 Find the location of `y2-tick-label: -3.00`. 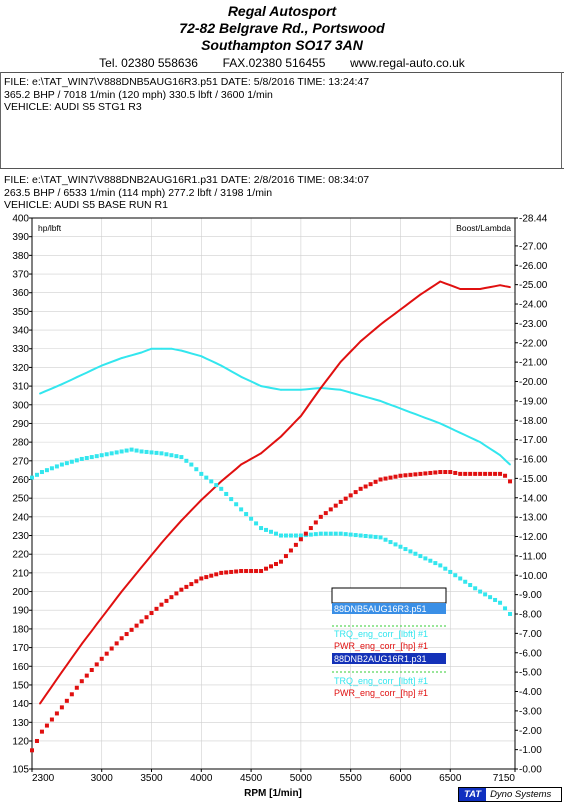

y2-tick-label: -3.00 is located at coordinates (530, 711).